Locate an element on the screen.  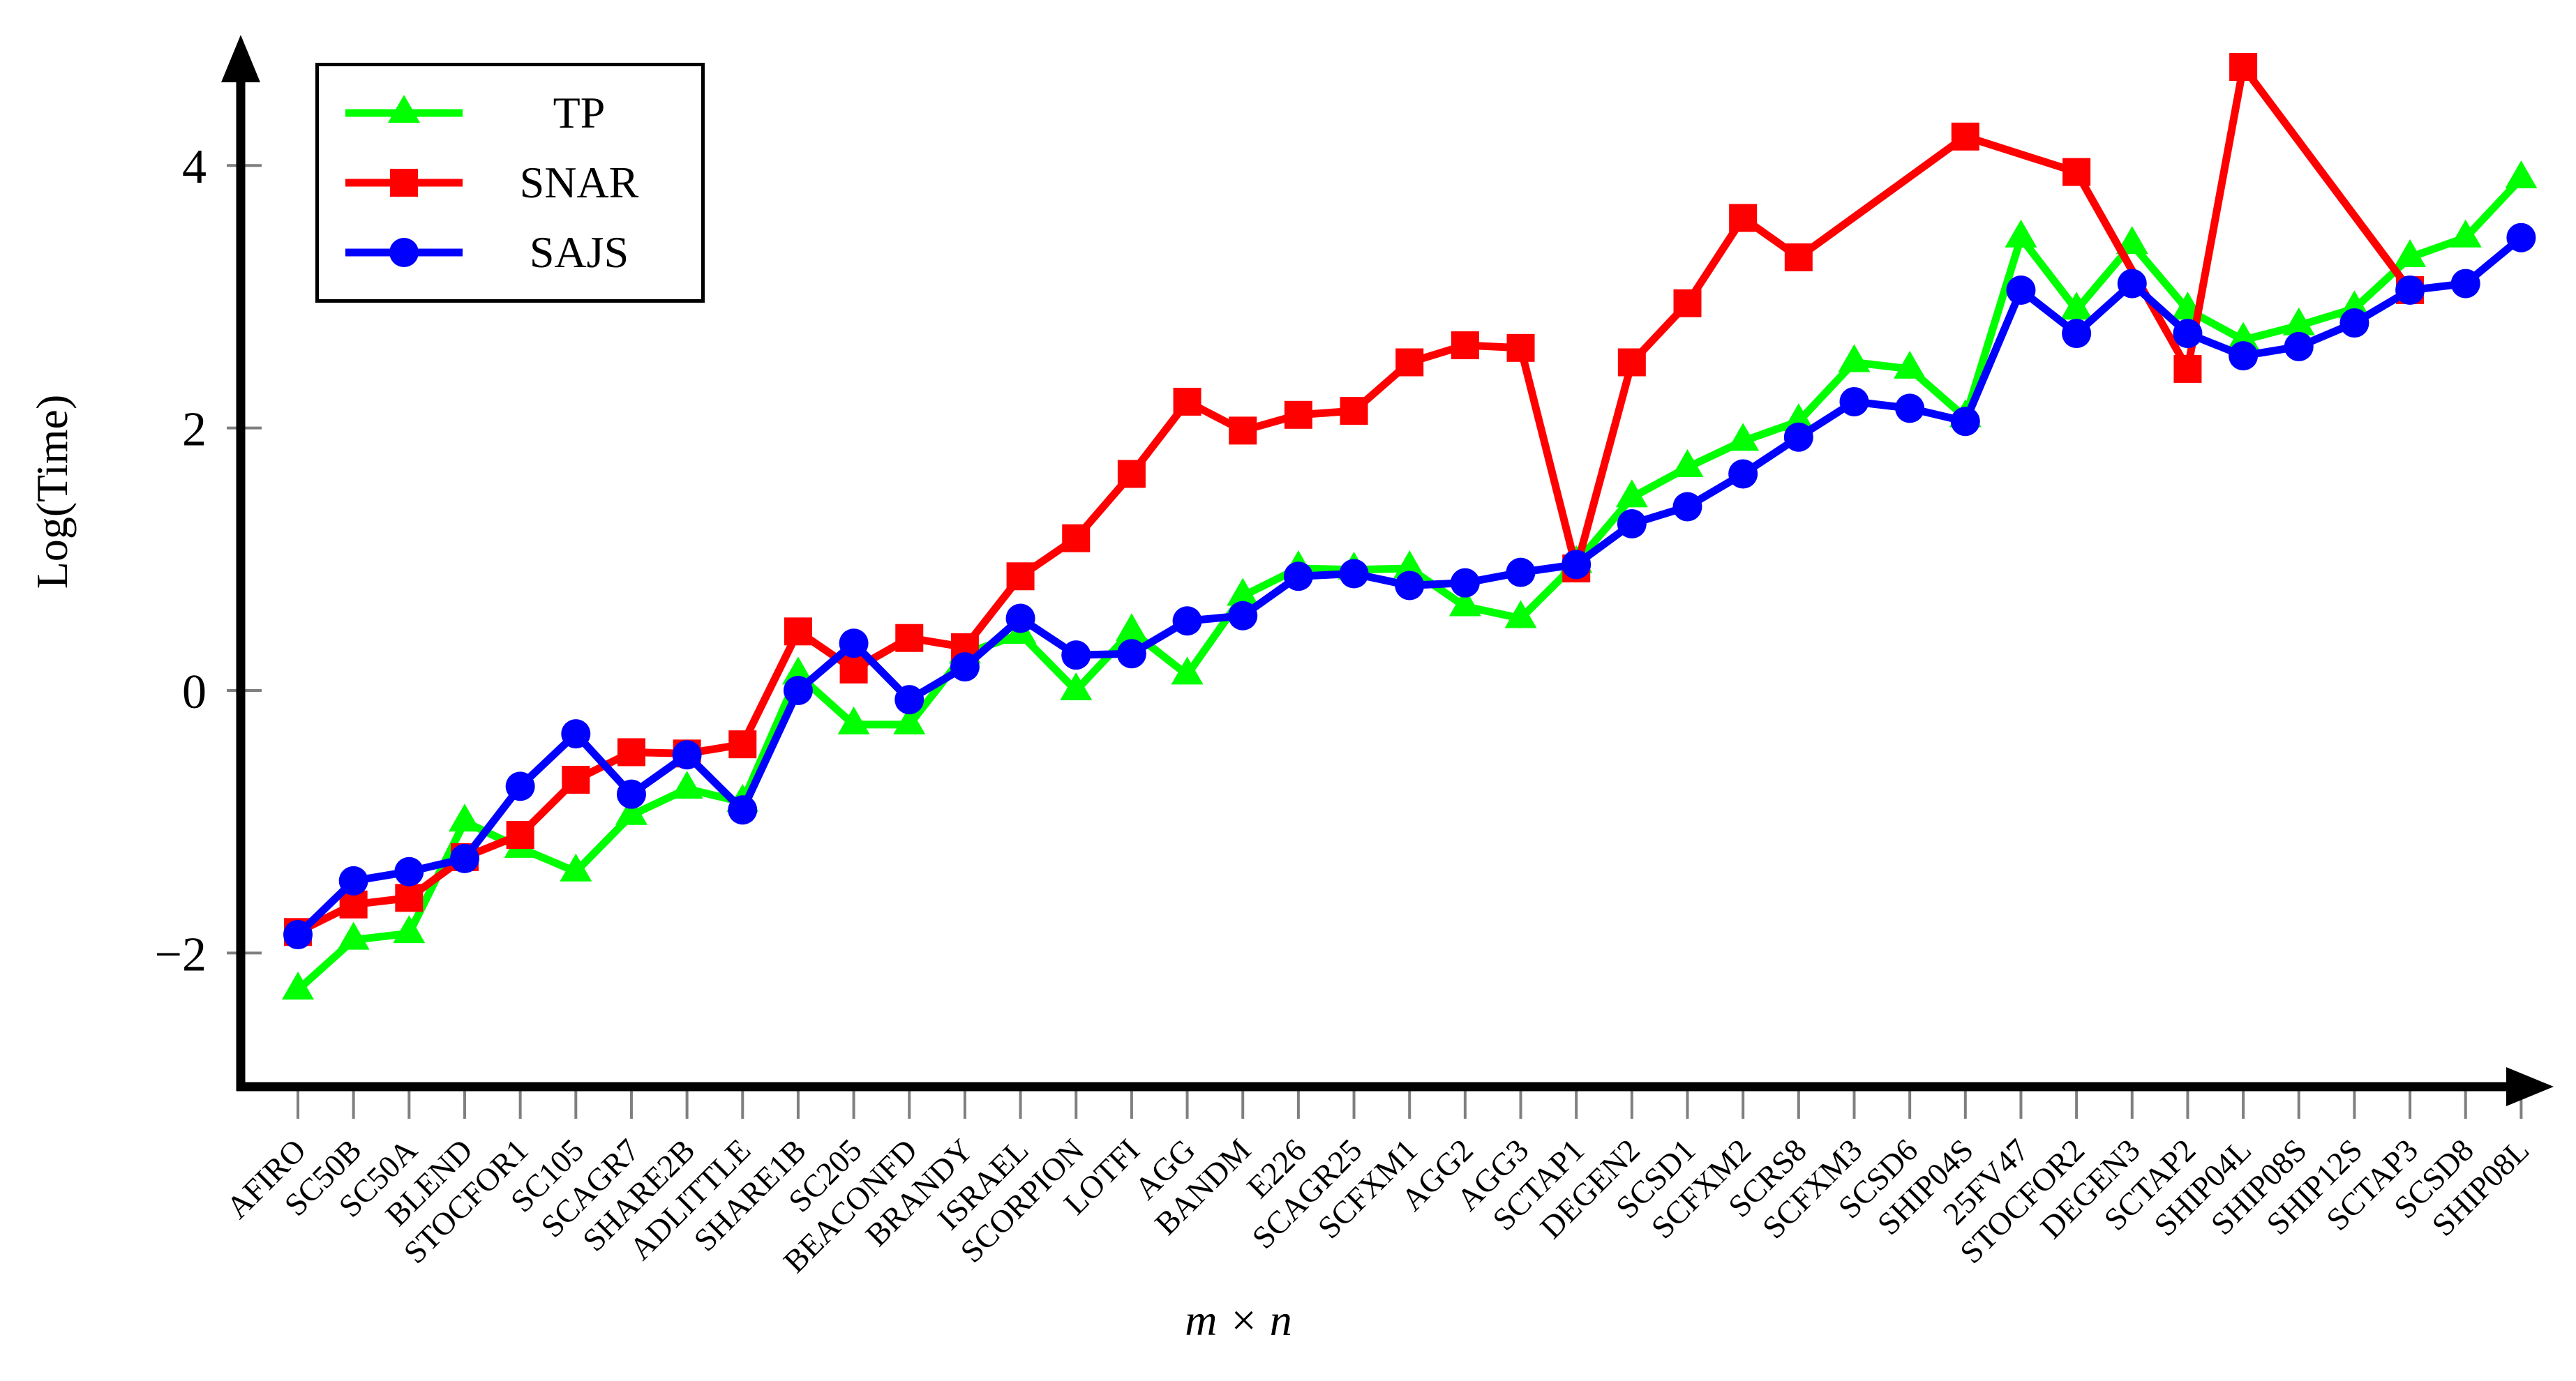
legend-label-tp: TP is located at coordinates (579, 112).